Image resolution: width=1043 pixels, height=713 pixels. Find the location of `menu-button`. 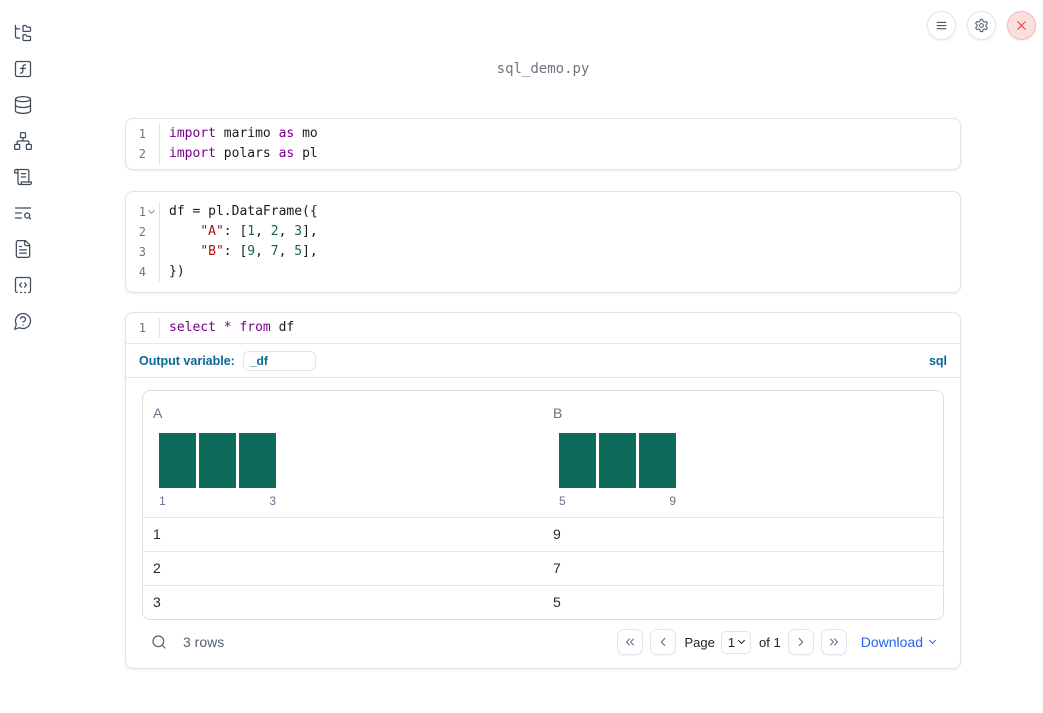

menu-button is located at coordinates (941, 25).